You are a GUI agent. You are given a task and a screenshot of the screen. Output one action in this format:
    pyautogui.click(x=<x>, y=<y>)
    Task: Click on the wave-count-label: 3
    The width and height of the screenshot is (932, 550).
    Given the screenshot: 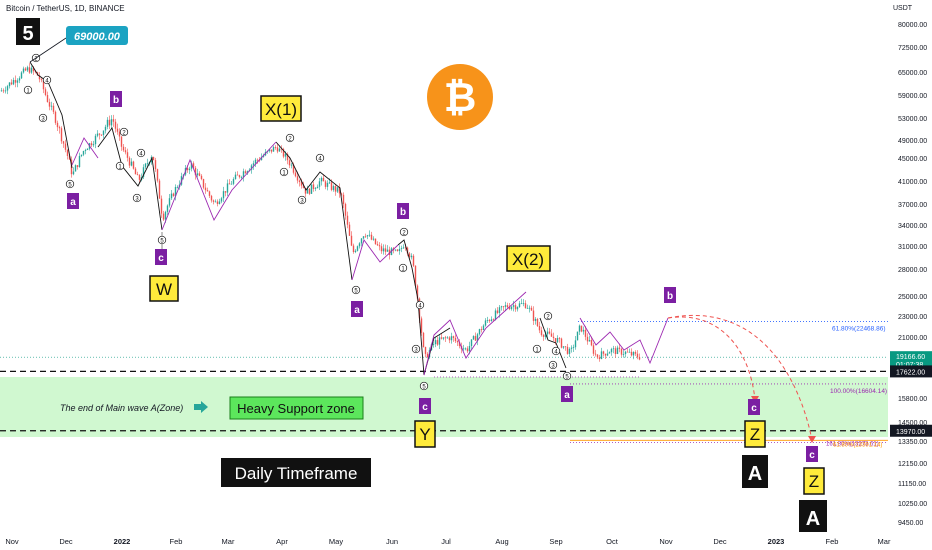 What is the action you would take?
    pyautogui.click(x=137, y=199)
    